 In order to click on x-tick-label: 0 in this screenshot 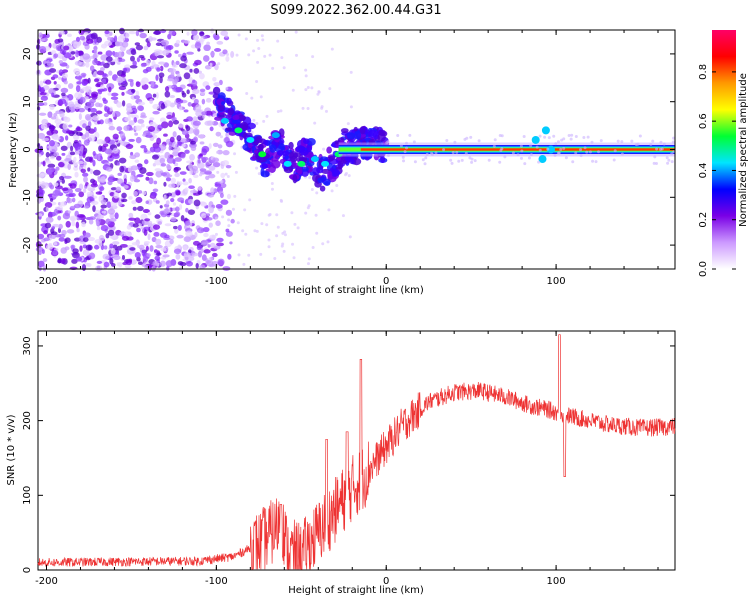, I will do `click(386, 281)`.